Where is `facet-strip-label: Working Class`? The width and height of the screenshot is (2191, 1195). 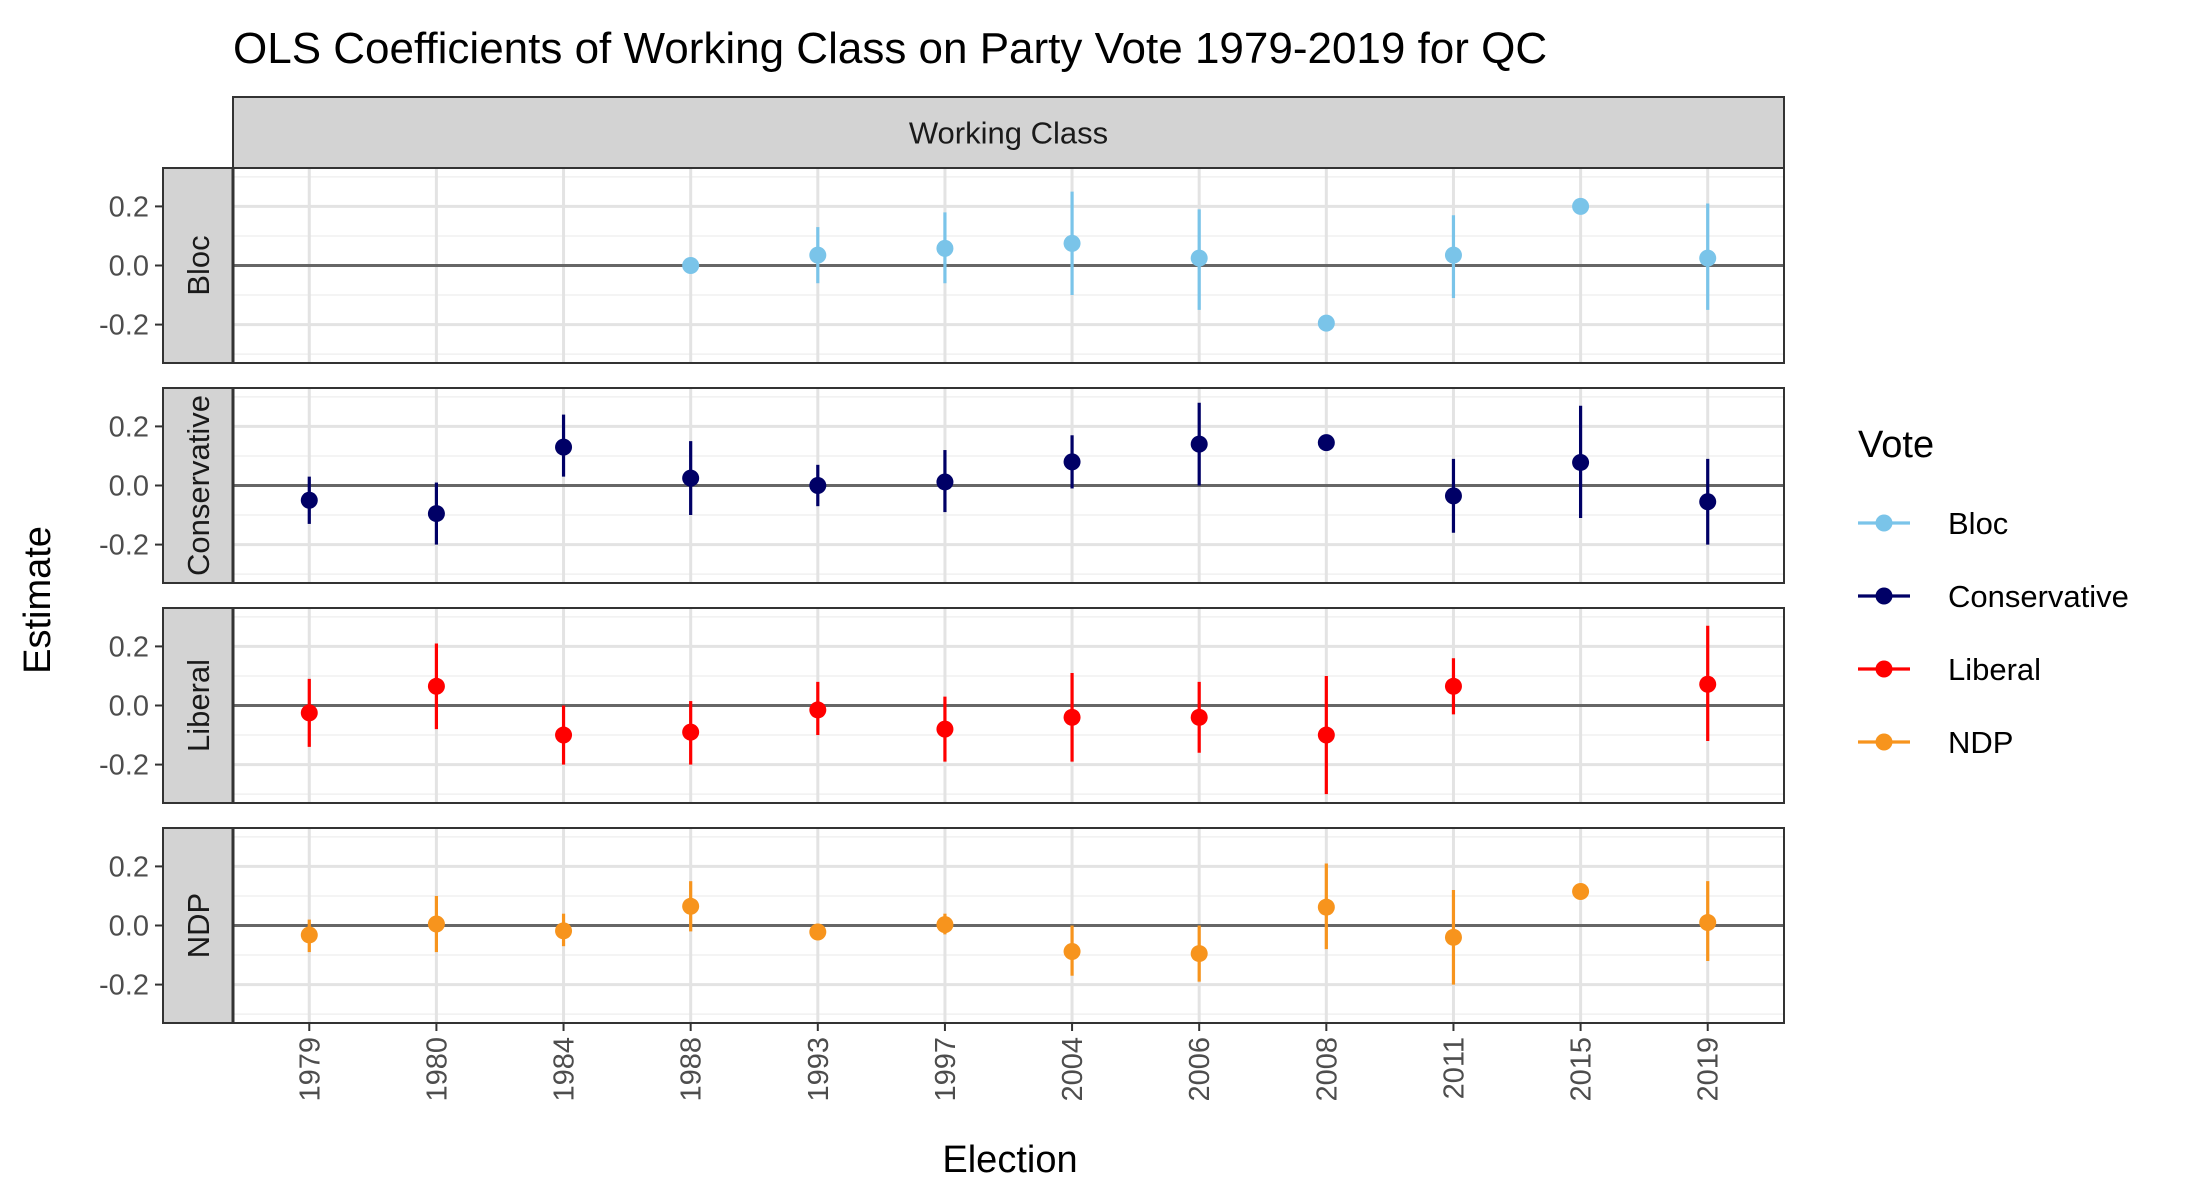
facet-strip-label: Working Class is located at coordinates (1008, 133).